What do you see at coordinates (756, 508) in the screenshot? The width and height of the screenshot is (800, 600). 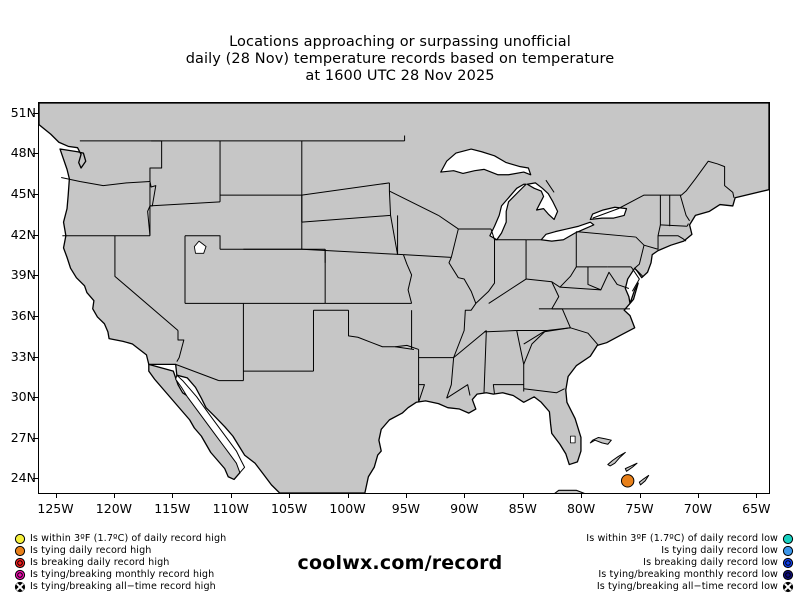 I see `longitude-label: 65W` at bounding box center [756, 508].